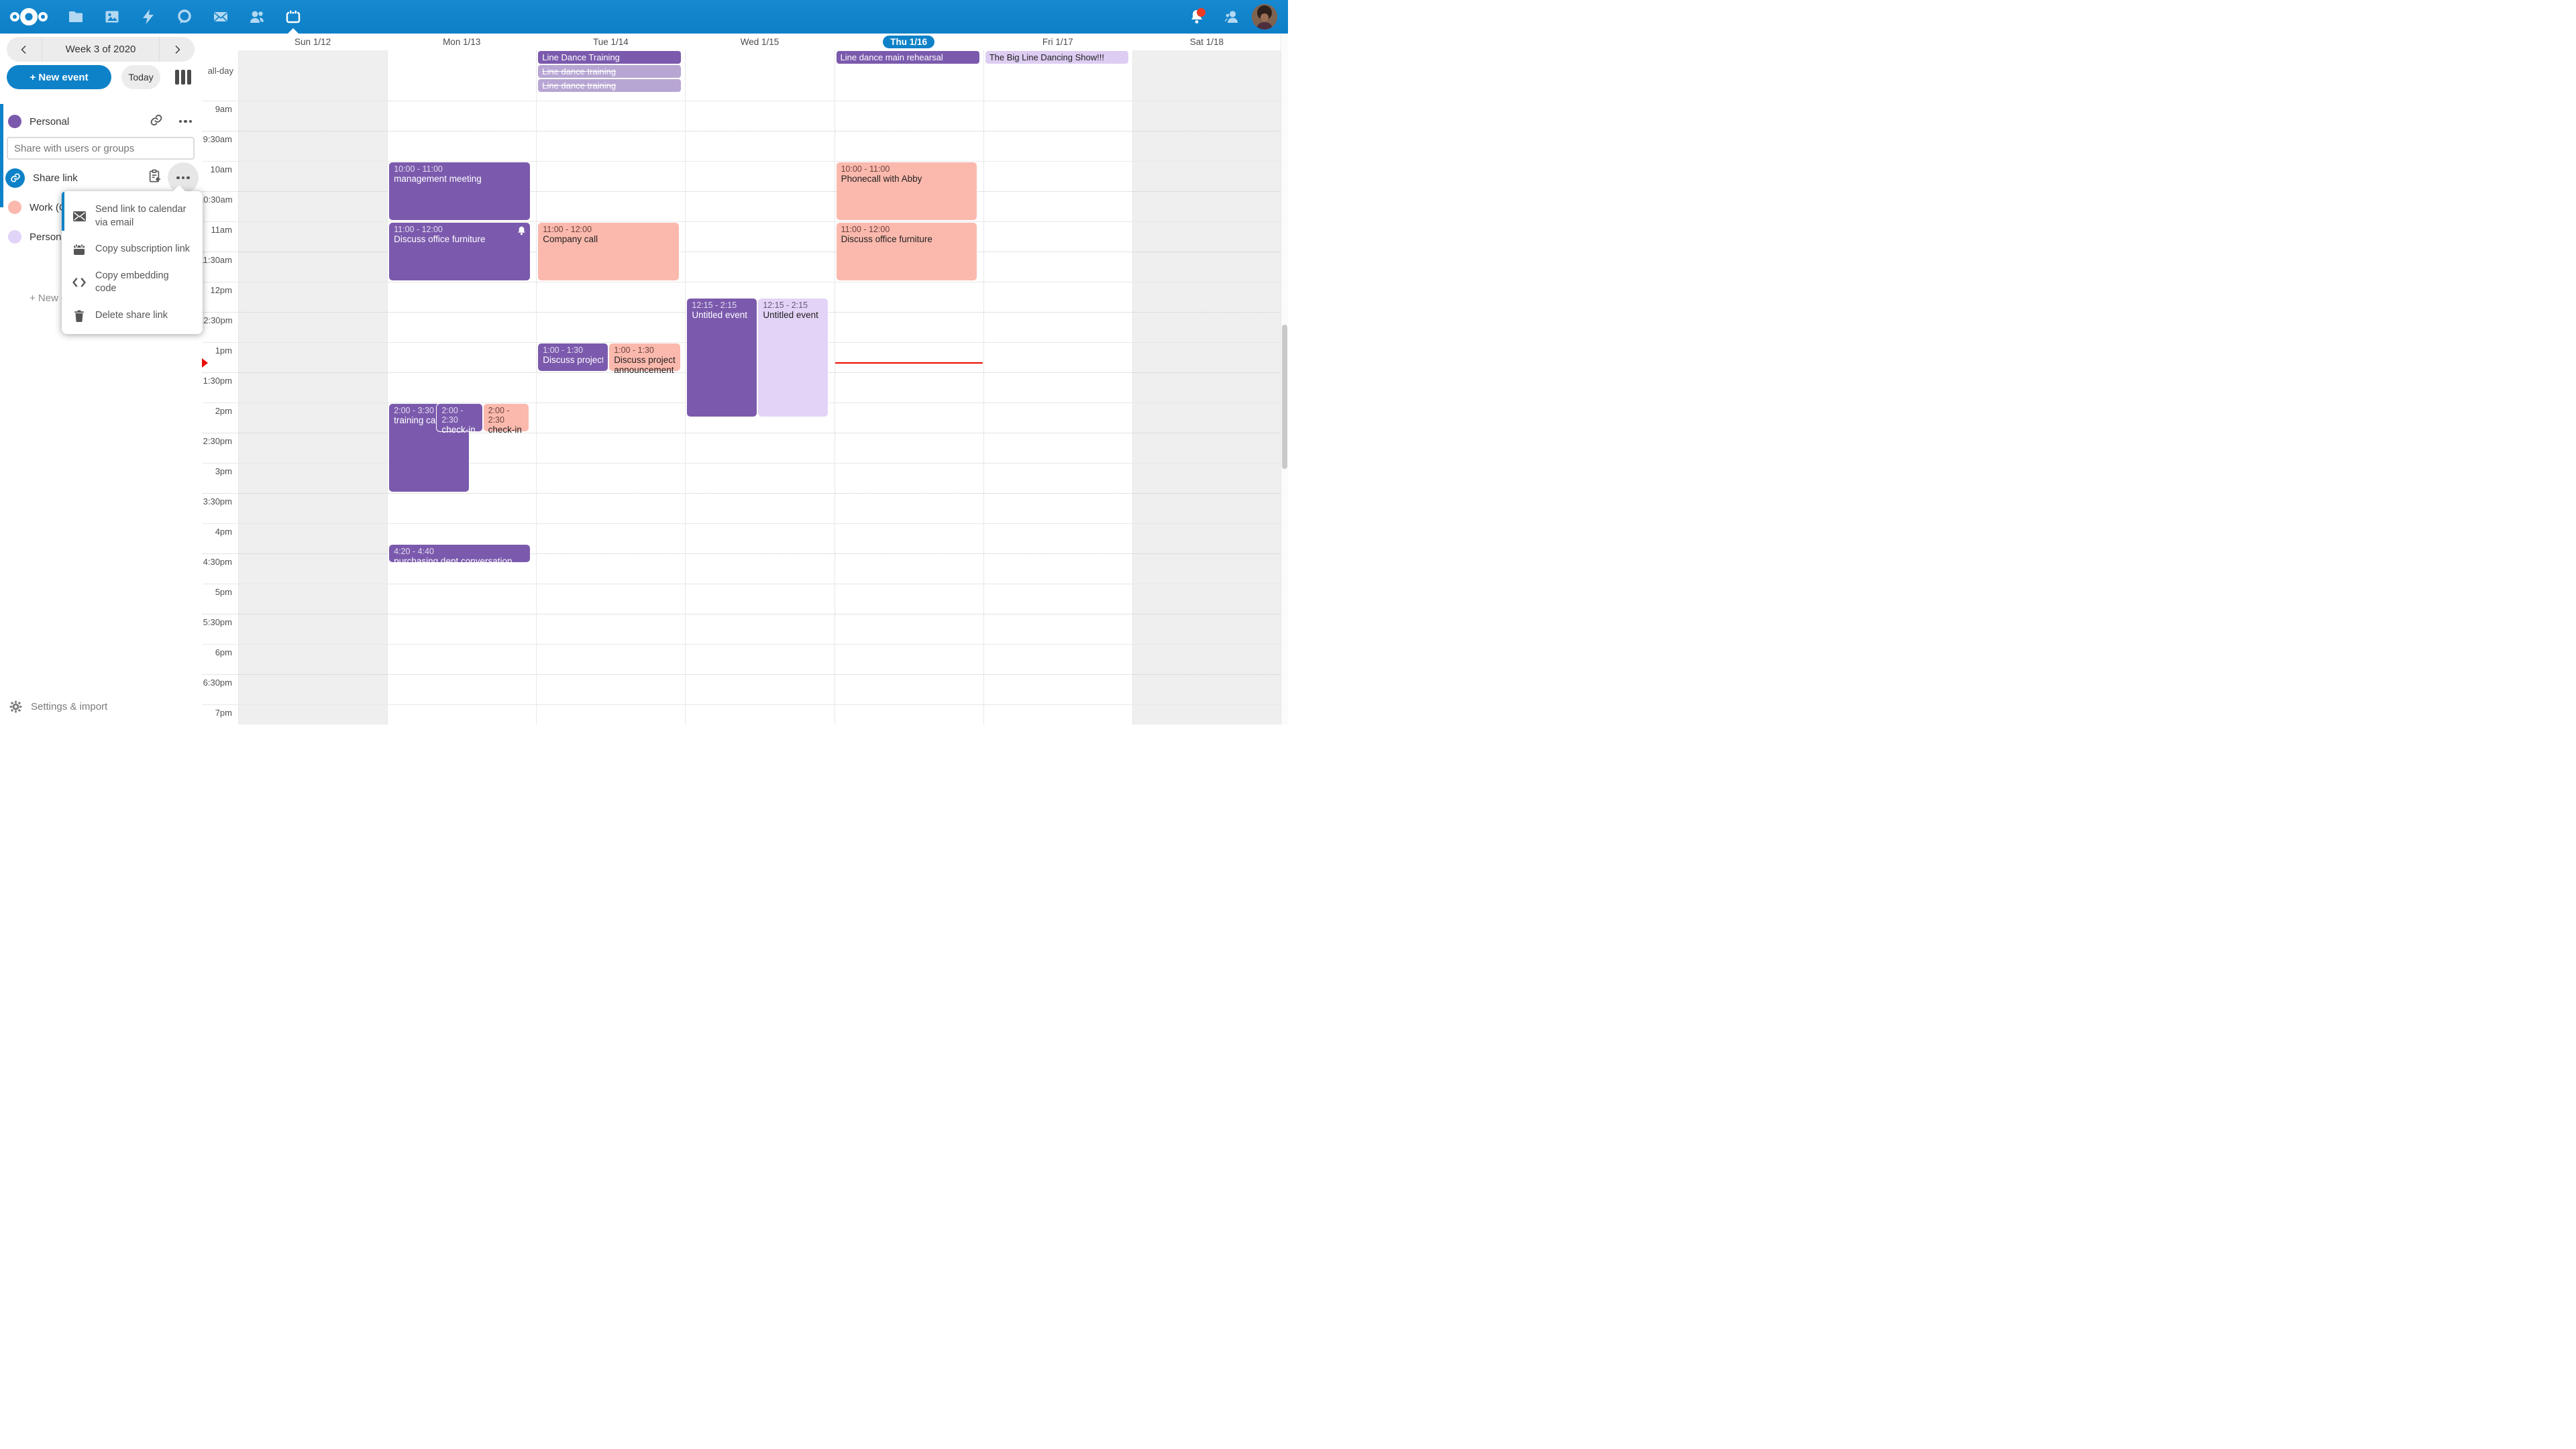  Describe the element at coordinates (1197, 17) in the screenshot. I see `notifications-bell-icon` at that location.